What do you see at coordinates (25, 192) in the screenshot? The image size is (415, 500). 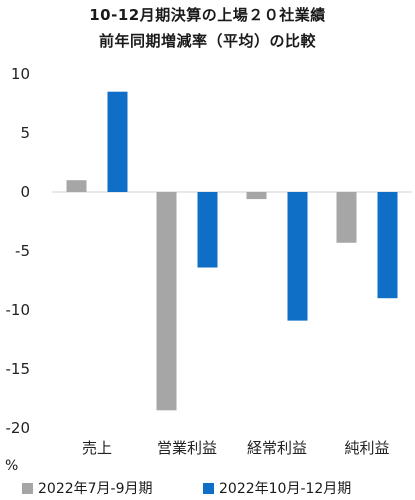 I see `y-tick-label: 0` at bounding box center [25, 192].